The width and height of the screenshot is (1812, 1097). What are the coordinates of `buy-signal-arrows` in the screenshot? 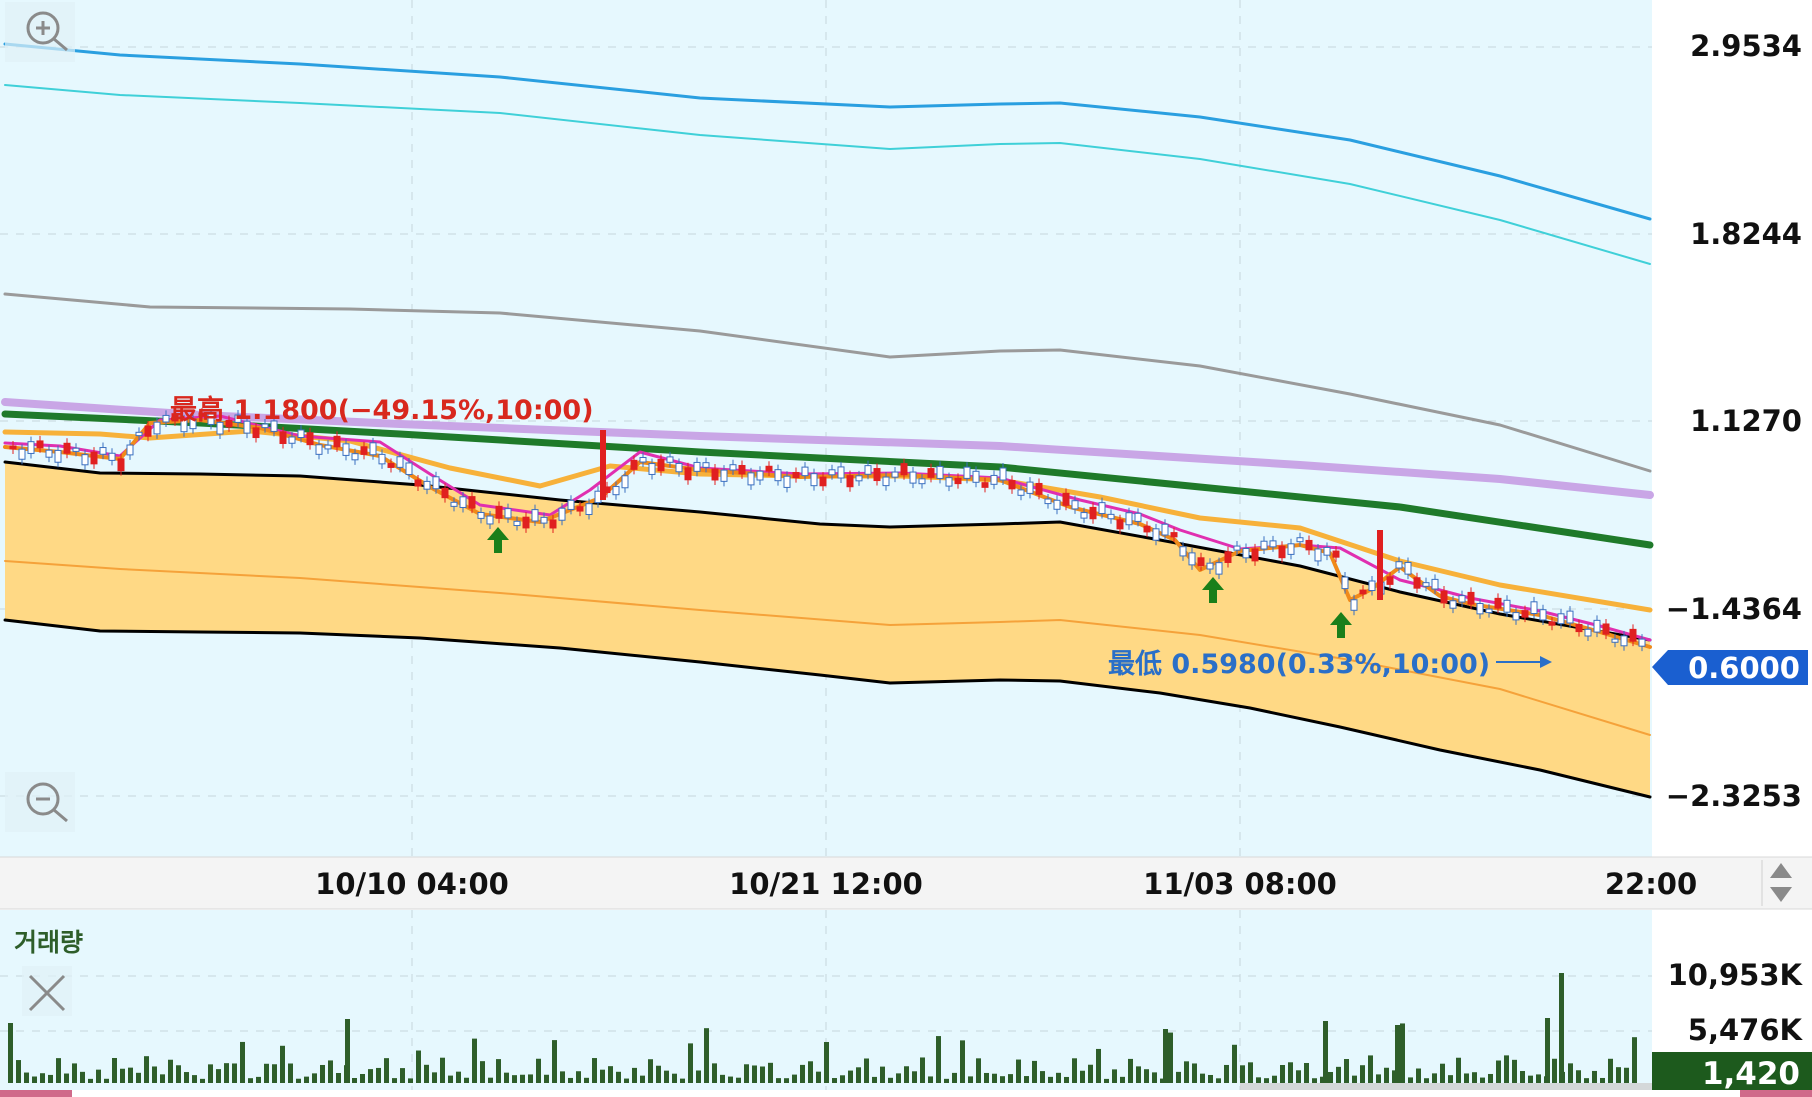 It's located at (919, 582).